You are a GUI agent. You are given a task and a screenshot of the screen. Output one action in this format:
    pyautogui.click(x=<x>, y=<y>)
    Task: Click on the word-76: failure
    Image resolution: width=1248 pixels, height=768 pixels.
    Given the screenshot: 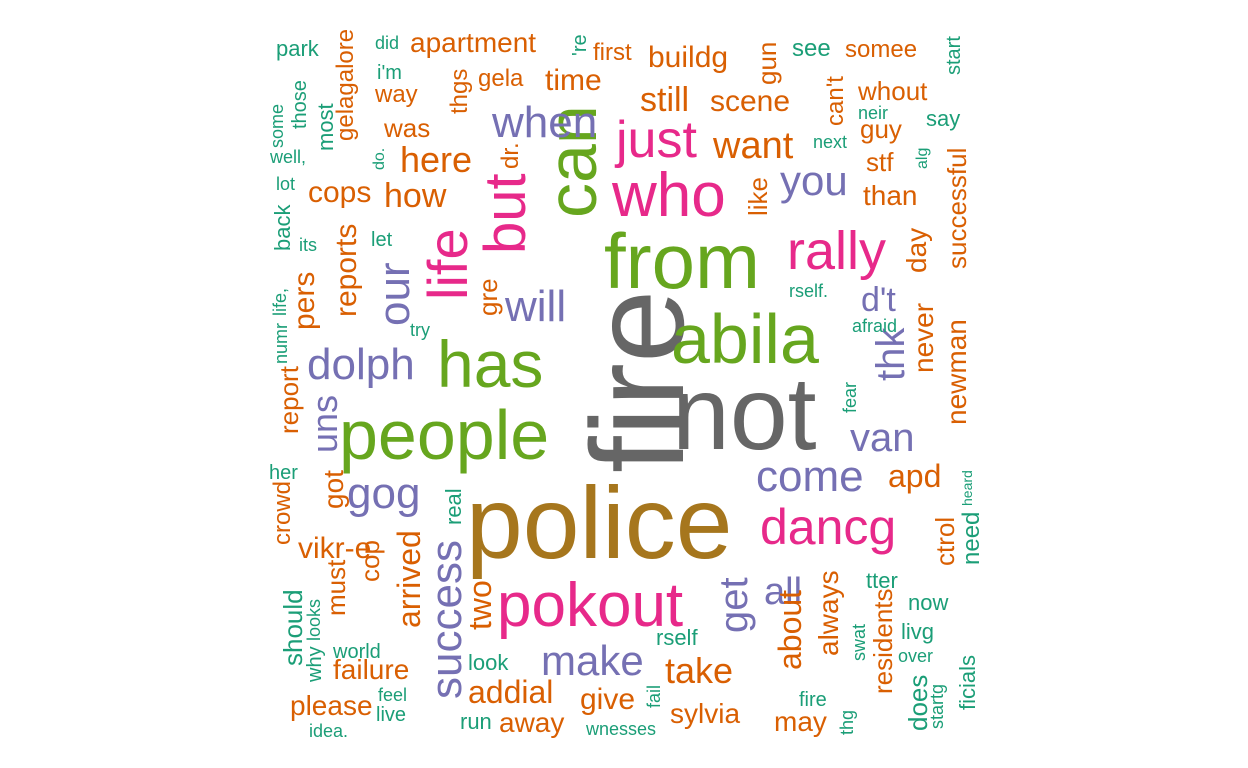 What is the action you would take?
    pyautogui.click(x=371, y=669)
    